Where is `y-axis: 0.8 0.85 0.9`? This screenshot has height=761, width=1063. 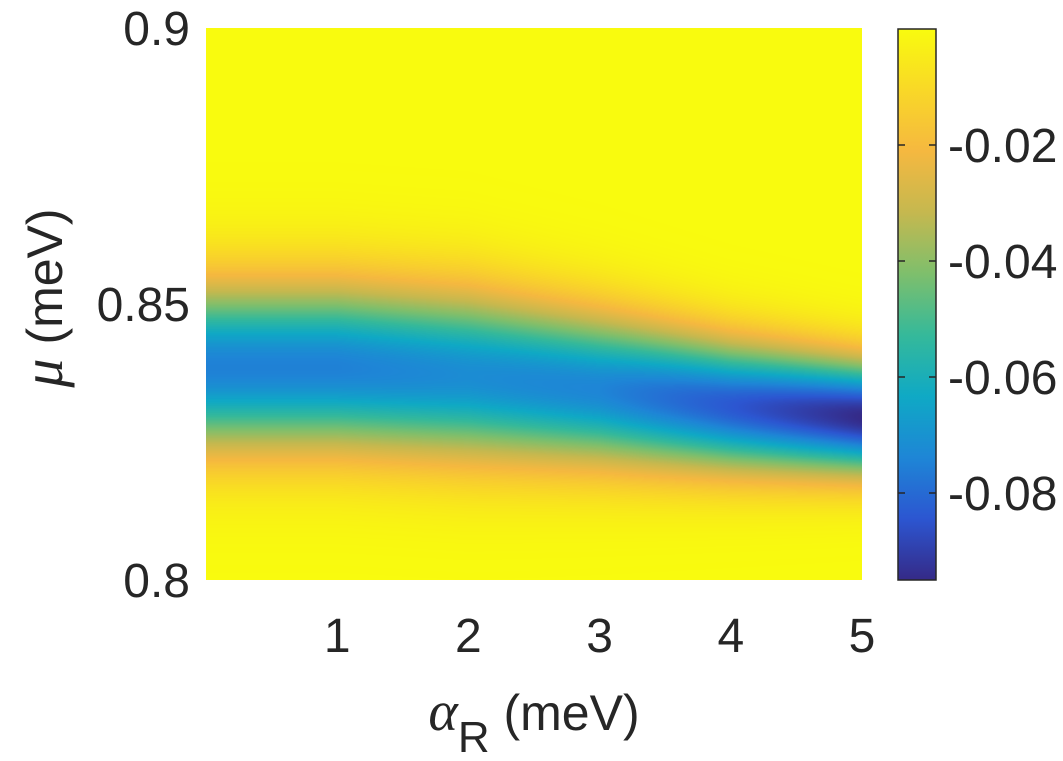
y-axis: 0.8 0.85 0.9 is located at coordinates (143, 305).